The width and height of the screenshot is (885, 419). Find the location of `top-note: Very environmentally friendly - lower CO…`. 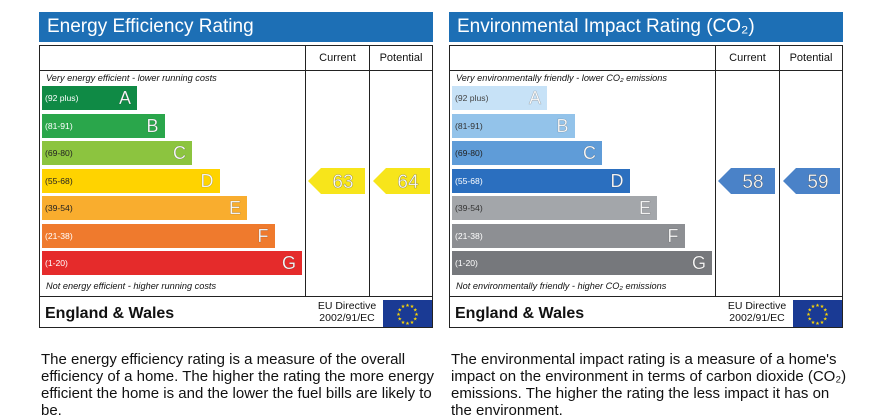

top-note: Very environmentally friendly - lower CO… is located at coordinates (561, 78).